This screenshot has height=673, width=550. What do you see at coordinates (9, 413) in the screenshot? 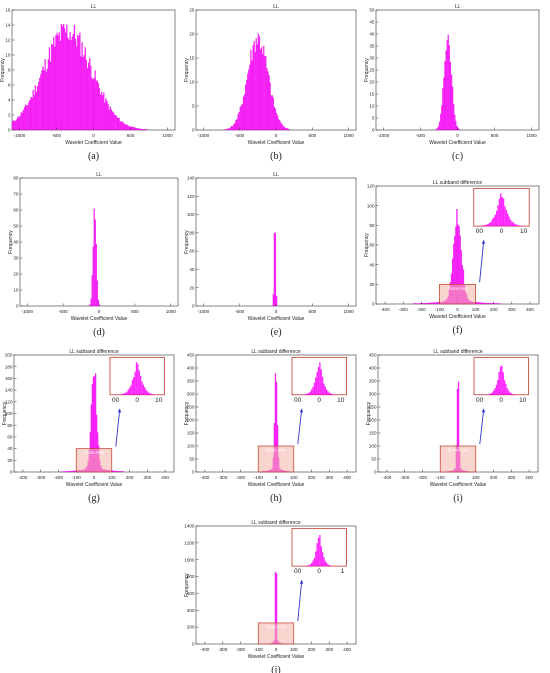
I see `y-tick-label: 100` at bounding box center [9, 413].